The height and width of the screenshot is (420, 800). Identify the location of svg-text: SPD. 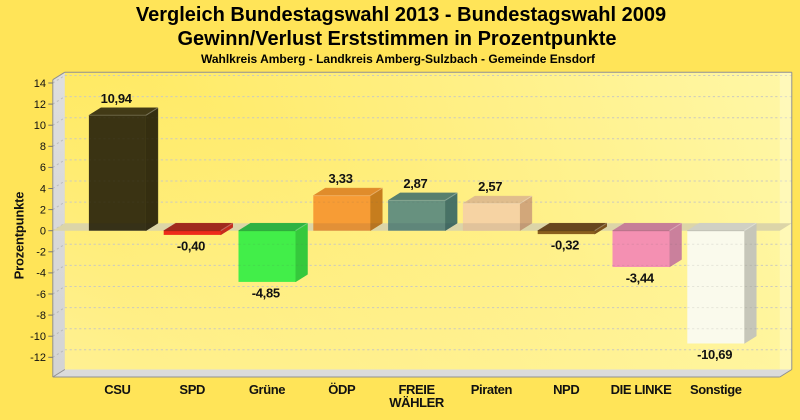
(192, 389).